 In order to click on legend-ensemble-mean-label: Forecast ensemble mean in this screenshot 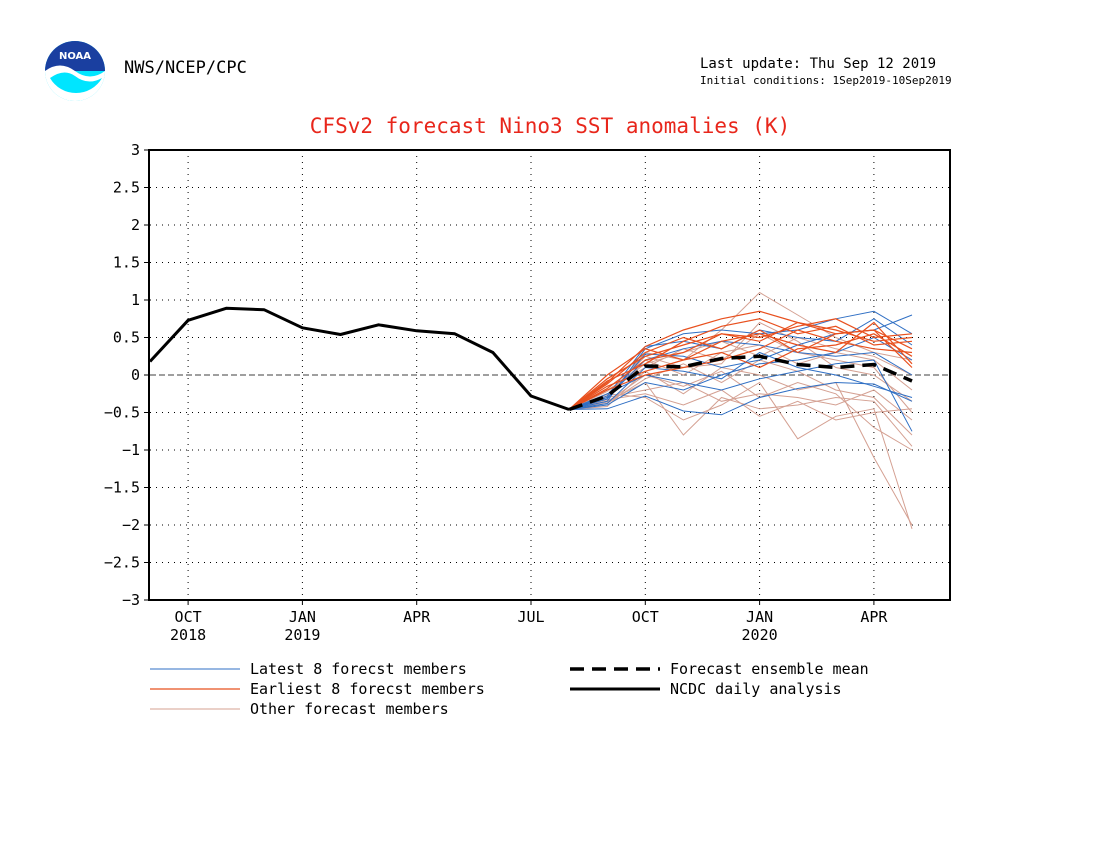, I will do `click(769, 669)`.